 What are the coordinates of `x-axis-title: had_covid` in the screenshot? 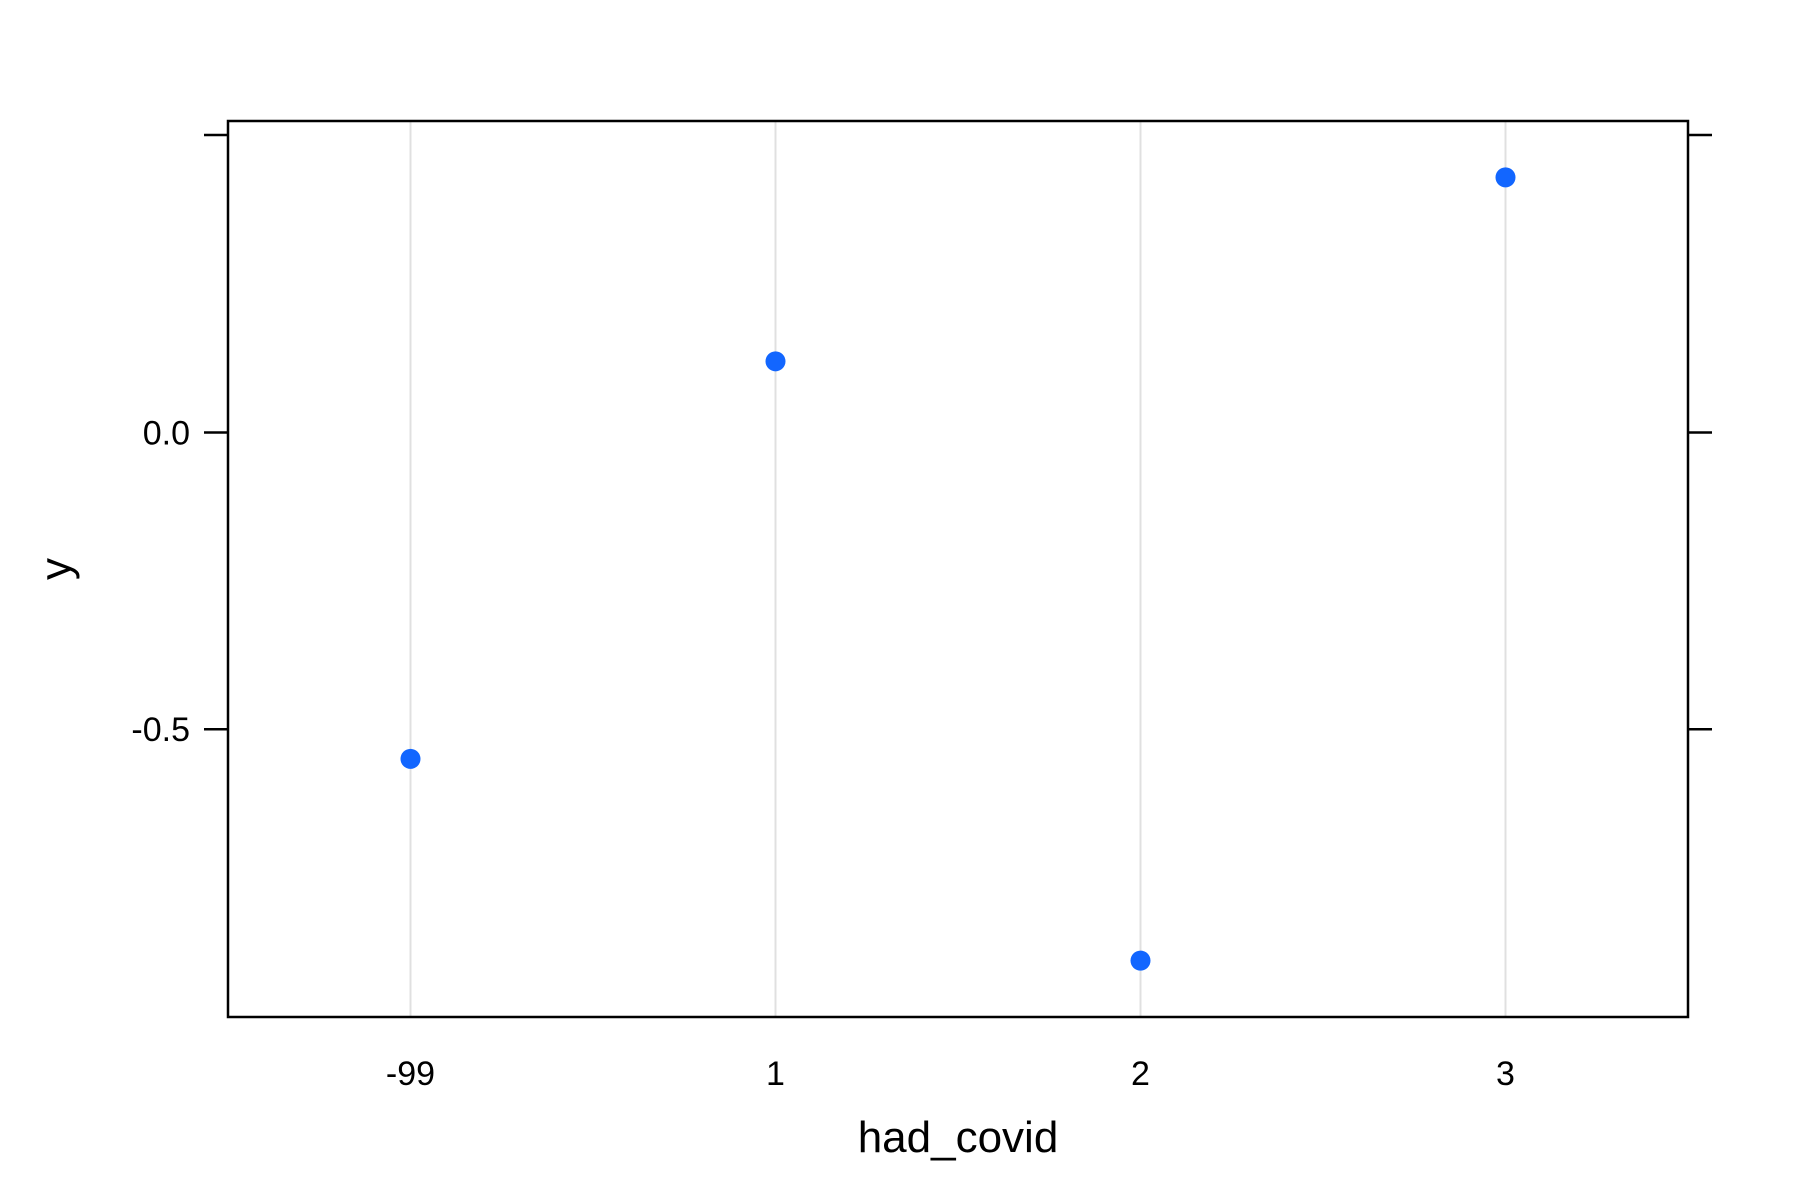 It's located at (958, 1137).